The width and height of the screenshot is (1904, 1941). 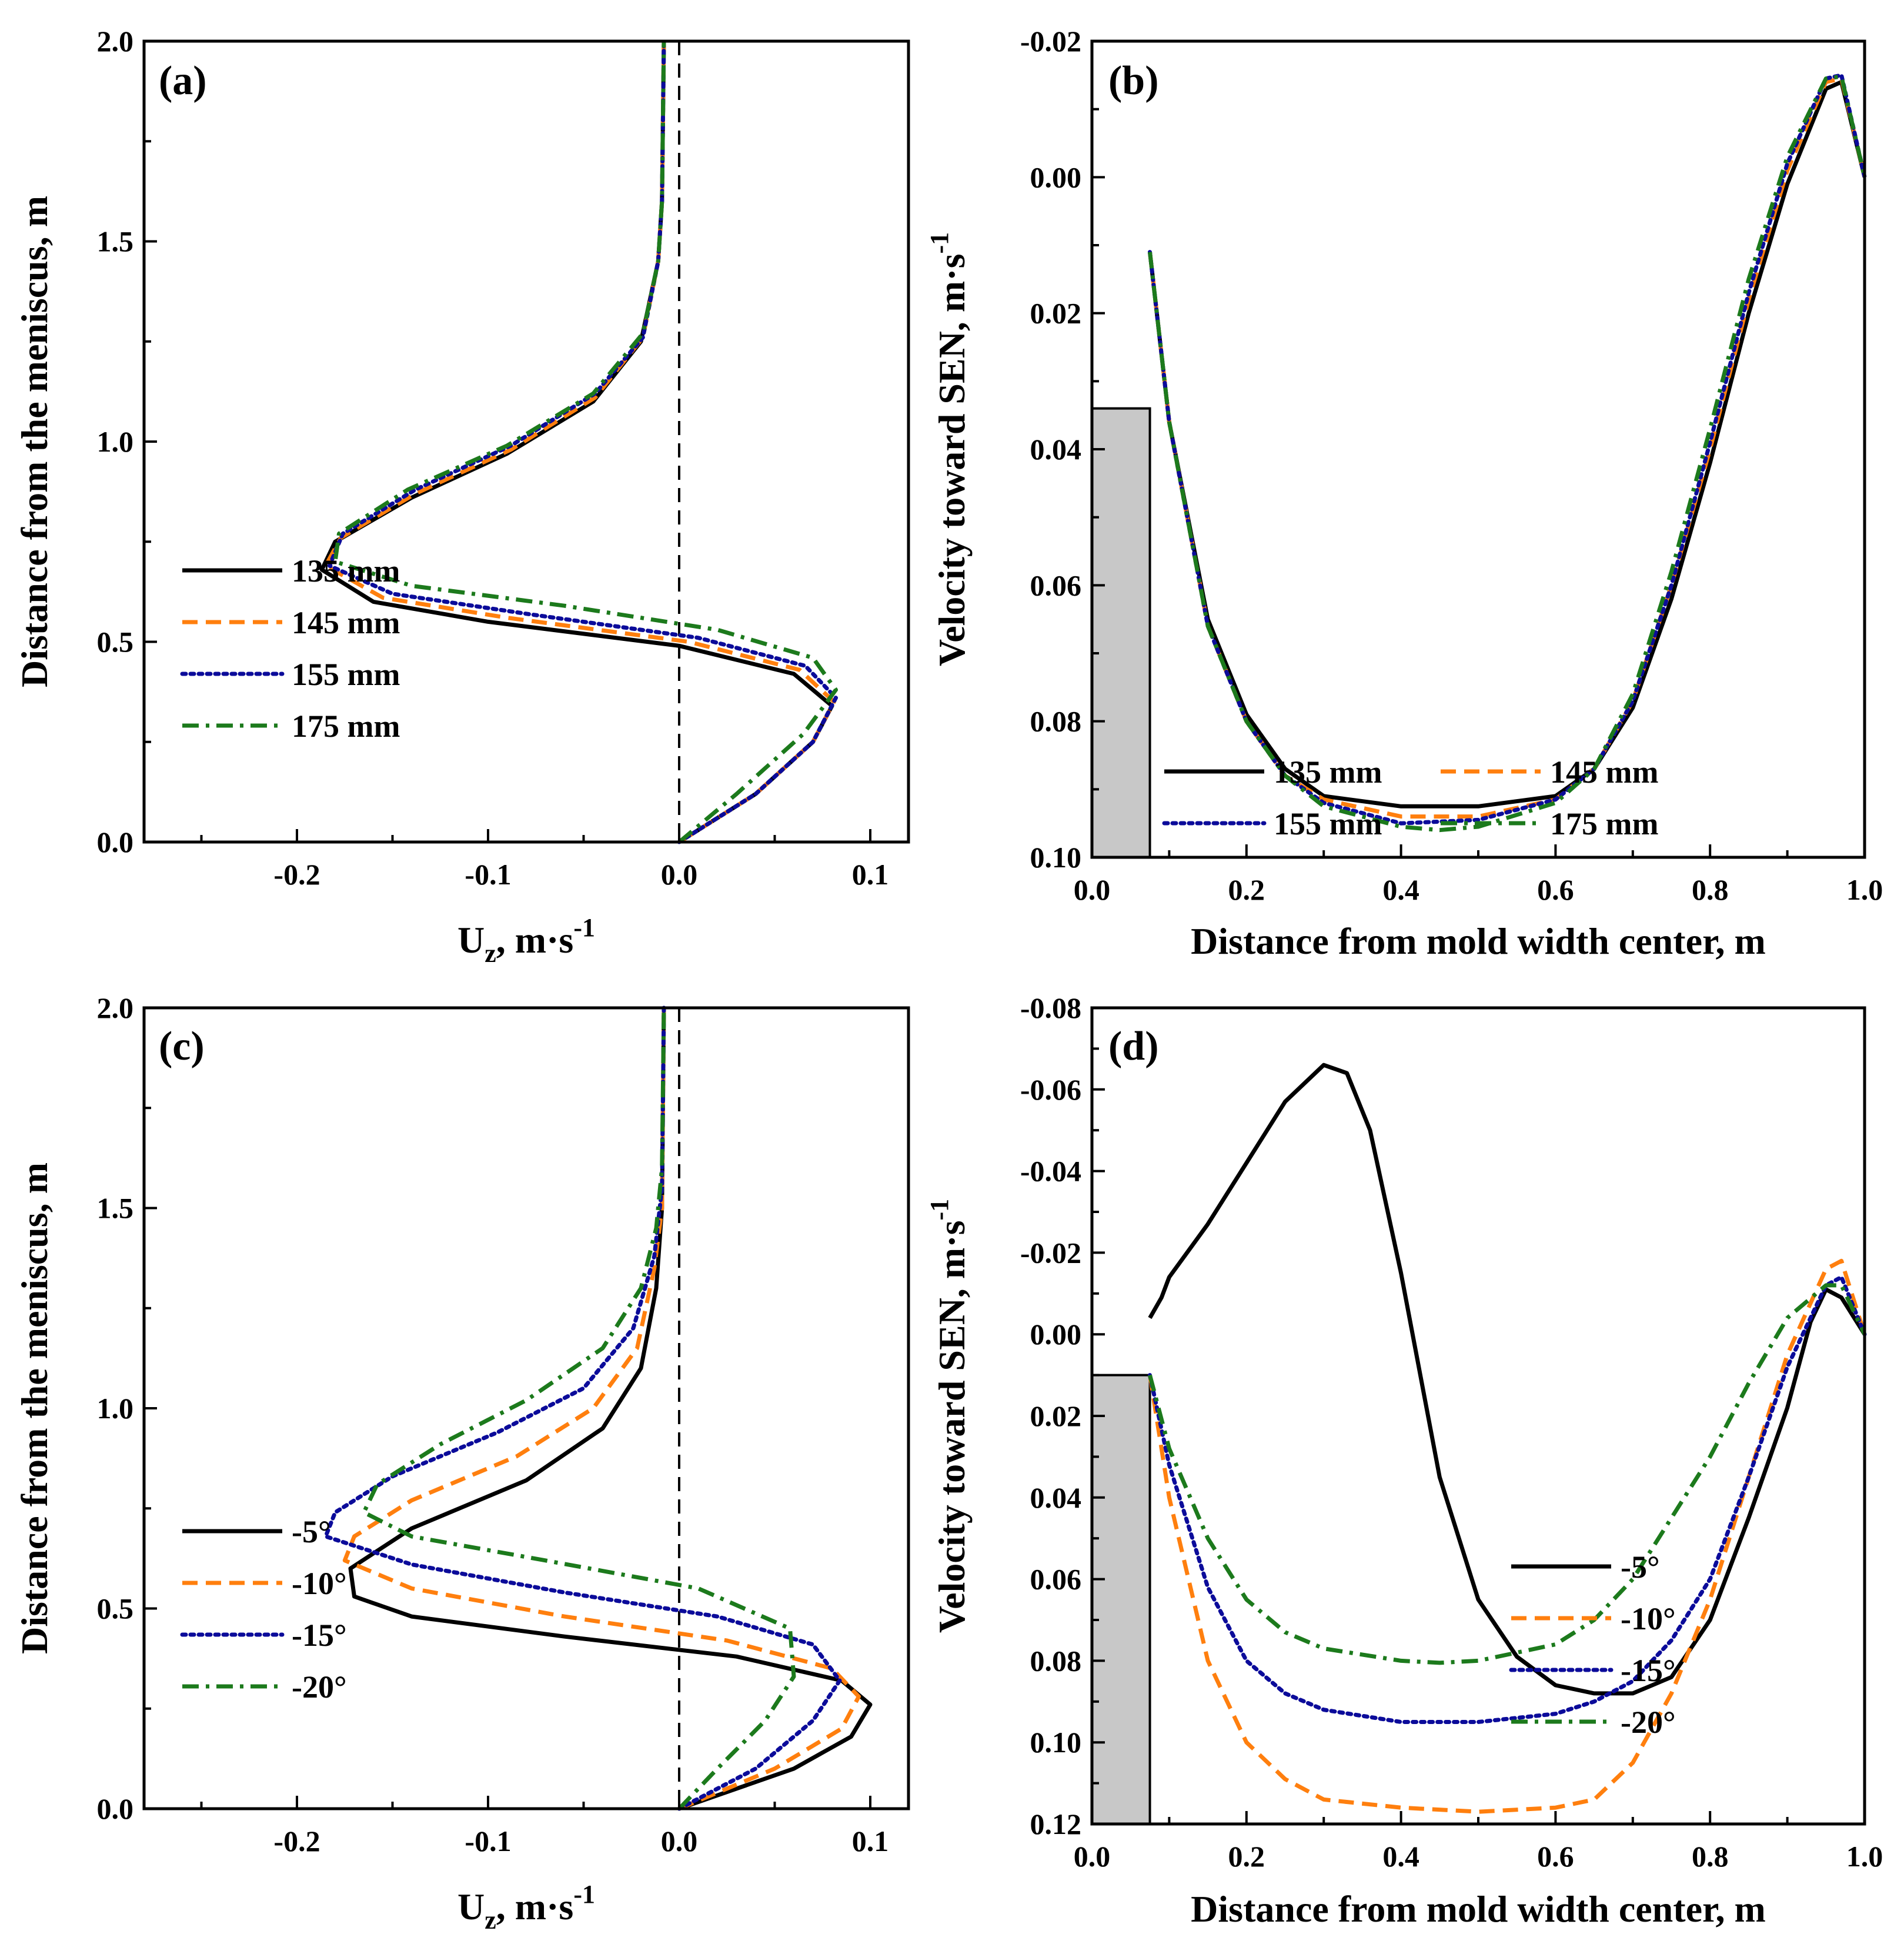 What do you see at coordinates (1092, 889) in the screenshot?
I see `panel-b-xtick-label-0: 0.0` at bounding box center [1092, 889].